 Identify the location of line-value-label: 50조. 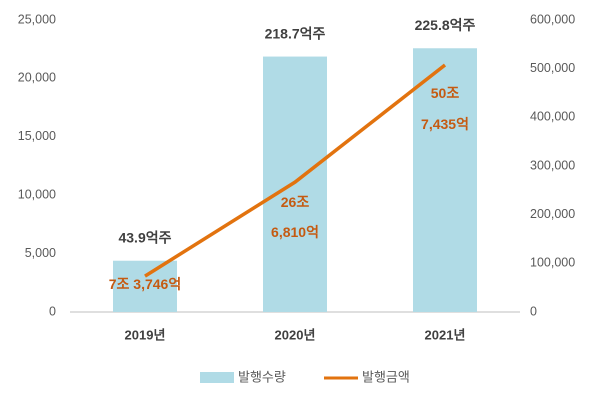
(445, 93).